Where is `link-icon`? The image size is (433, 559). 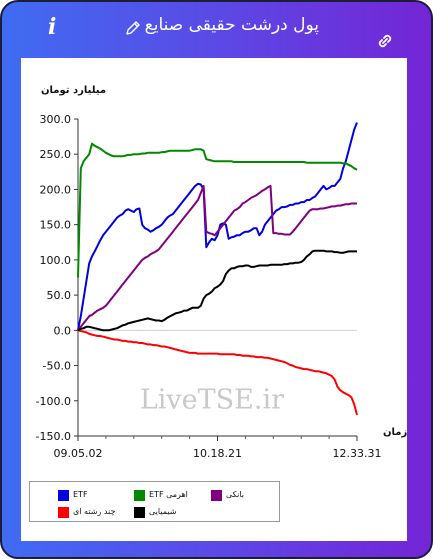
link-icon is located at coordinates (385, 41).